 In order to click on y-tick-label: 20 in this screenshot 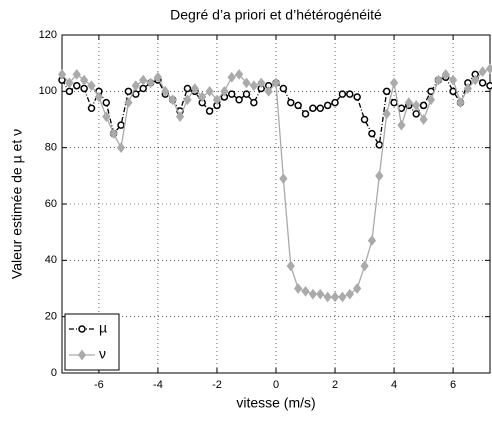, I will do `click(51, 317)`.